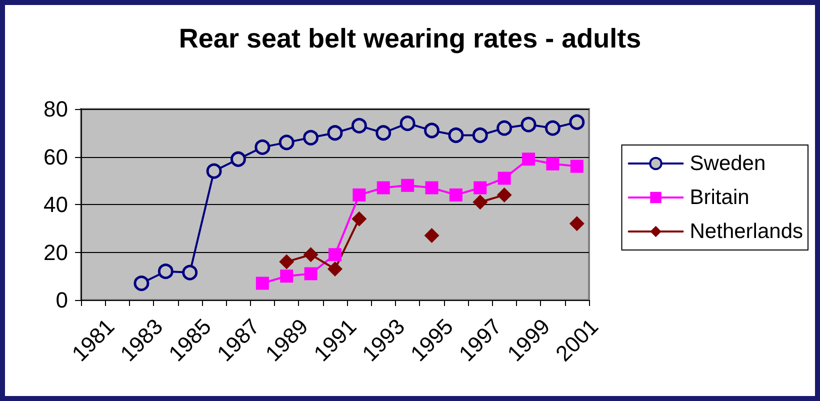 The width and height of the screenshot is (820, 401). I want to click on y-tick-label: 60, so click(56, 157).